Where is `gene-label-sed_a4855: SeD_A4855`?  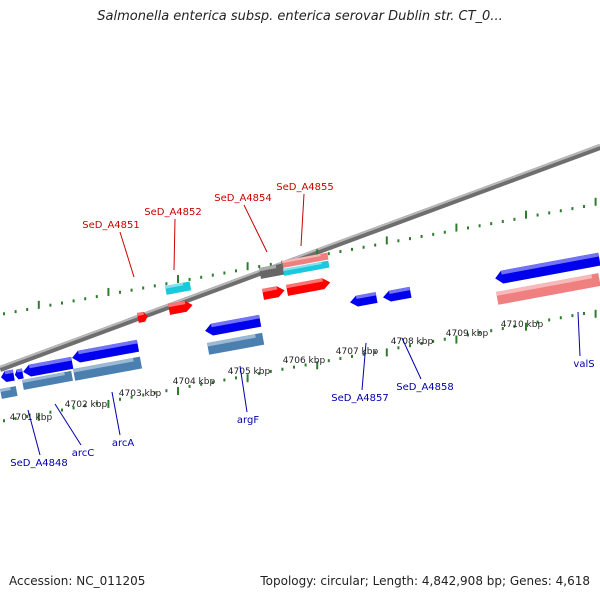 gene-label-sed_a4855: SeD_A4855 is located at coordinates (305, 187).